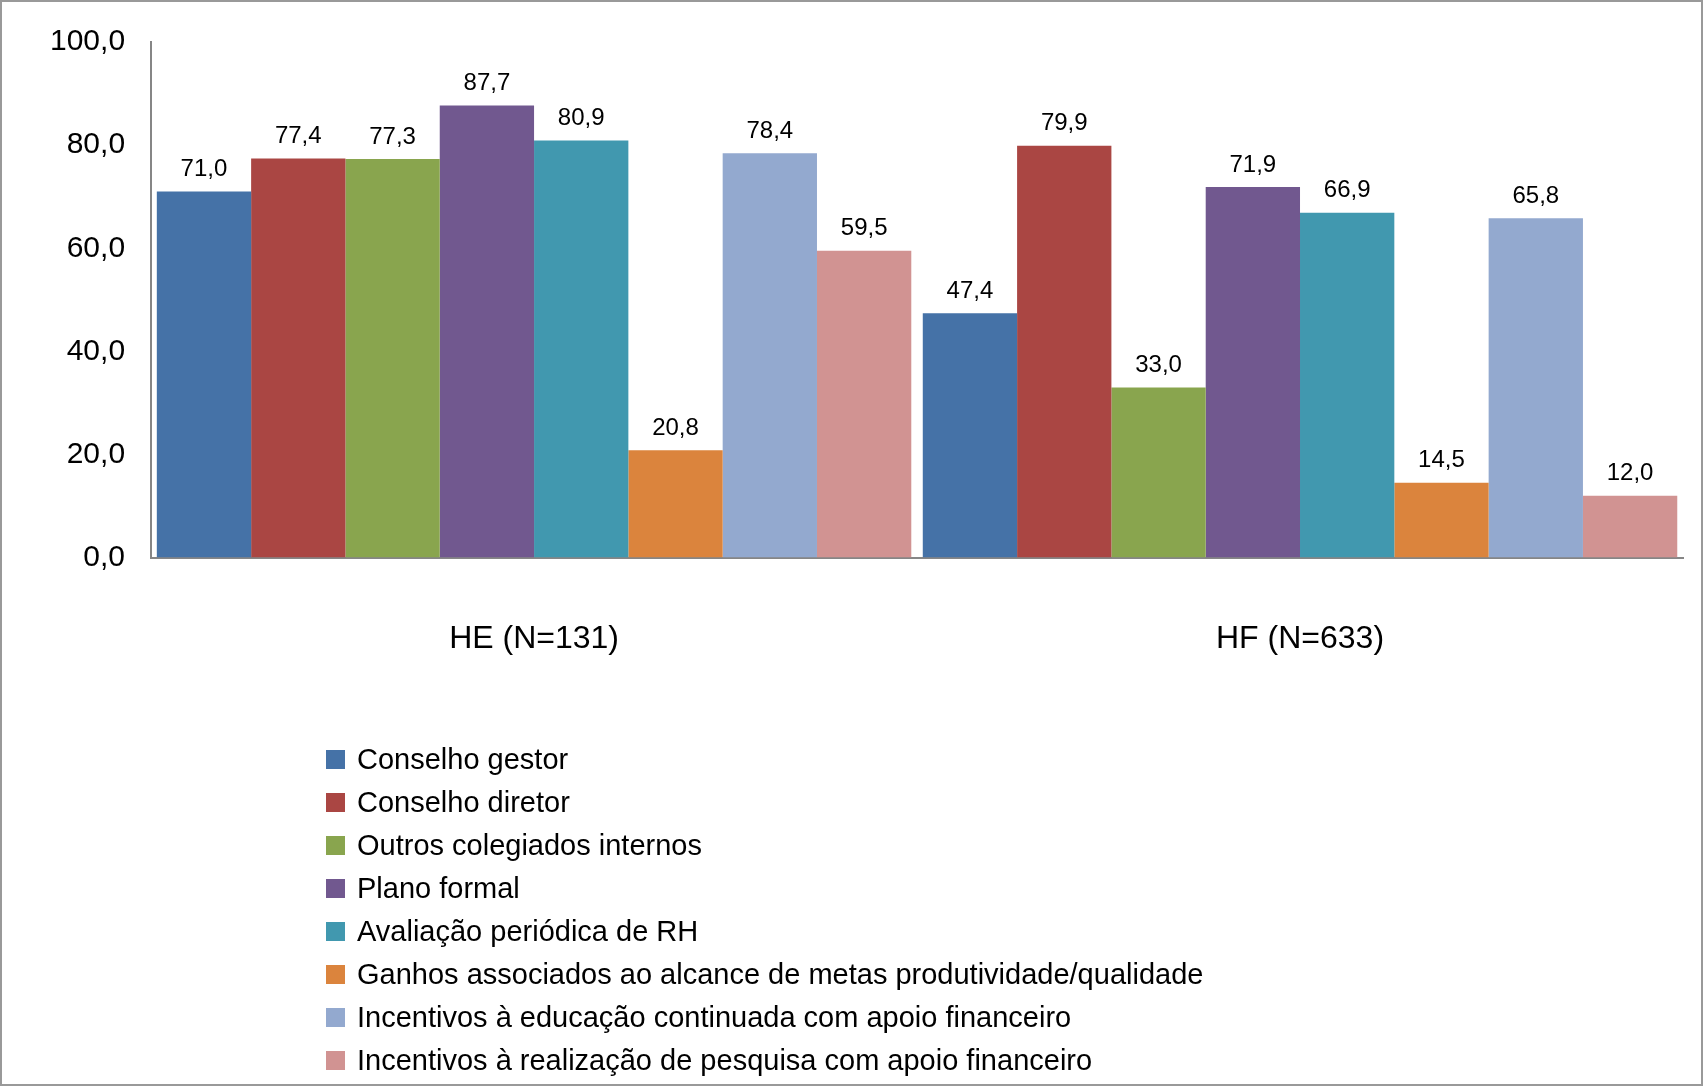 Image resolution: width=1703 pixels, height=1086 pixels. What do you see at coordinates (529, 845) in the screenshot?
I see `legend-label: Outros colegiados internos` at bounding box center [529, 845].